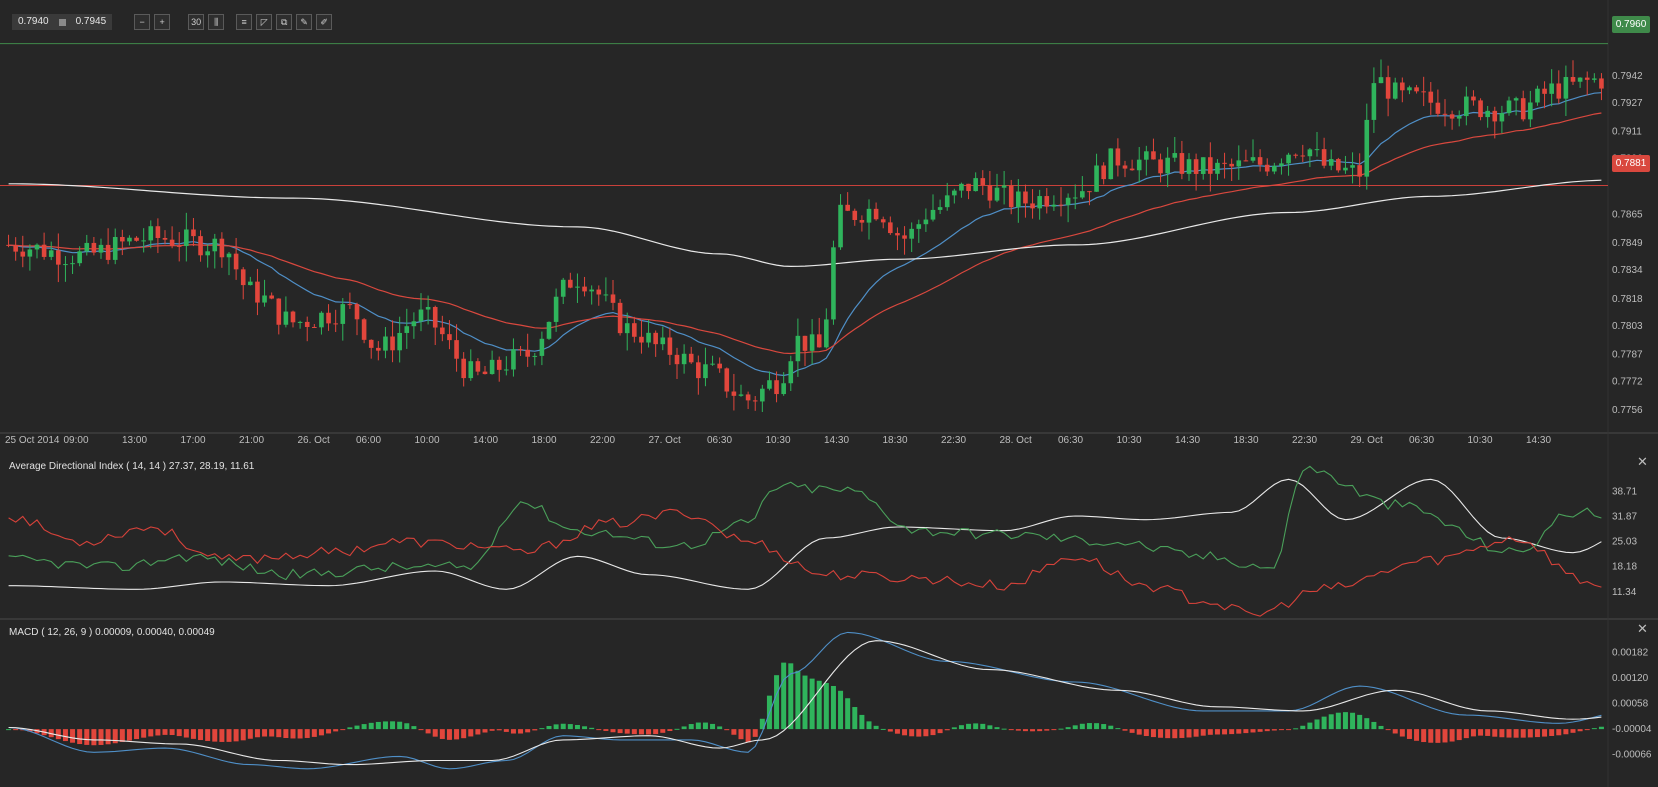 The height and width of the screenshot is (787, 1658). Describe the element at coordinates (216, 22) in the screenshot. I see `candlestick-type-icon: ⫼` at that location.